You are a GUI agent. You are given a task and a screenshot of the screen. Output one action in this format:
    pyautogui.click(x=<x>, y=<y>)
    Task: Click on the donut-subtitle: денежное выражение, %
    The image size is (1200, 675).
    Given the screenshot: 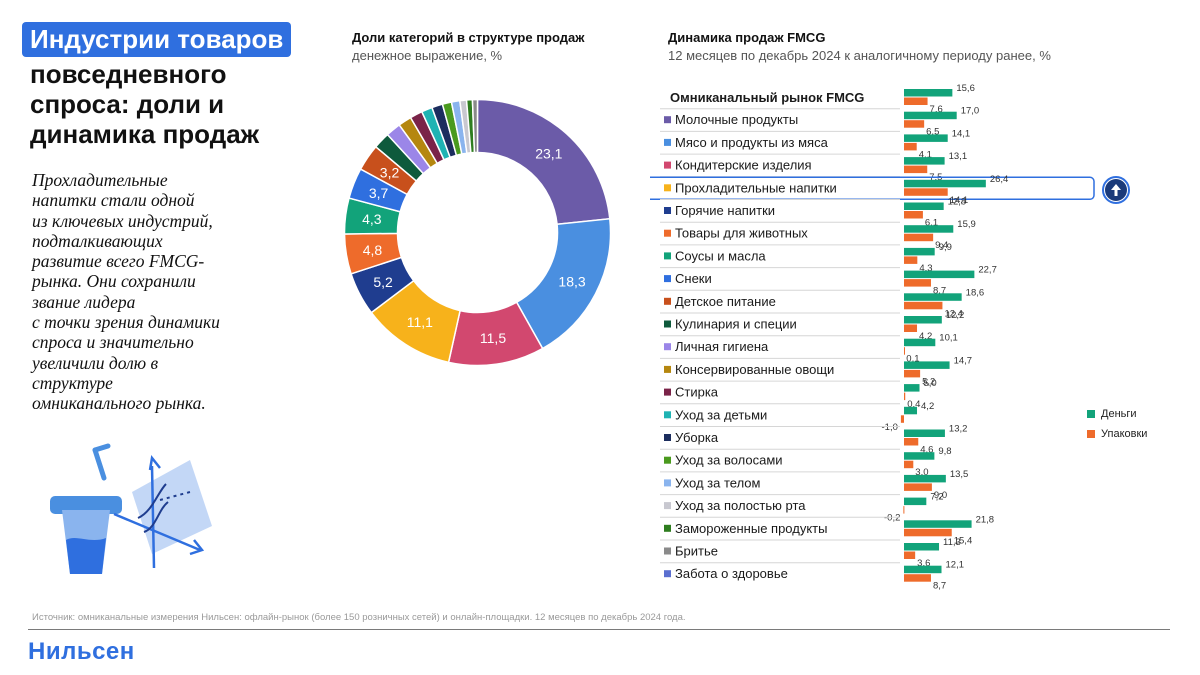 What is the action you would take?
    pyautogui.click(x=427, y=55)
    